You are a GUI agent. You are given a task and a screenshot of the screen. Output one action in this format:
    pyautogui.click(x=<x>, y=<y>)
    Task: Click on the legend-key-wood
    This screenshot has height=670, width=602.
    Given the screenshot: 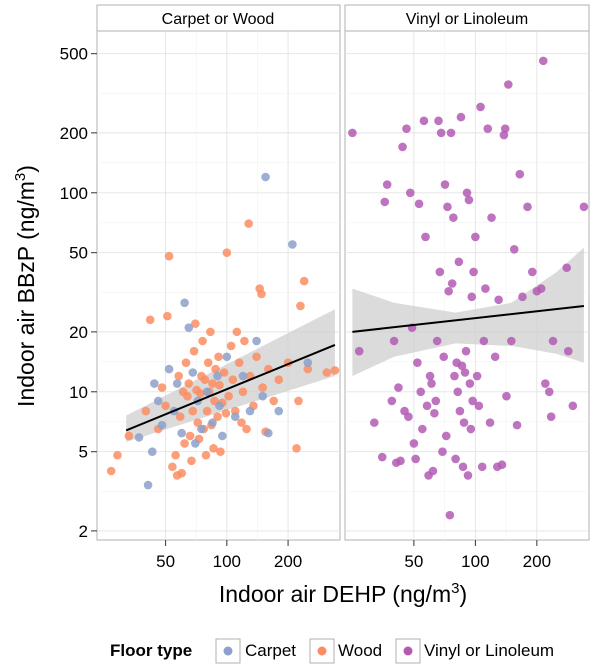 What is the action you would take?
    pyautogui.click(x=322, y=651)
    